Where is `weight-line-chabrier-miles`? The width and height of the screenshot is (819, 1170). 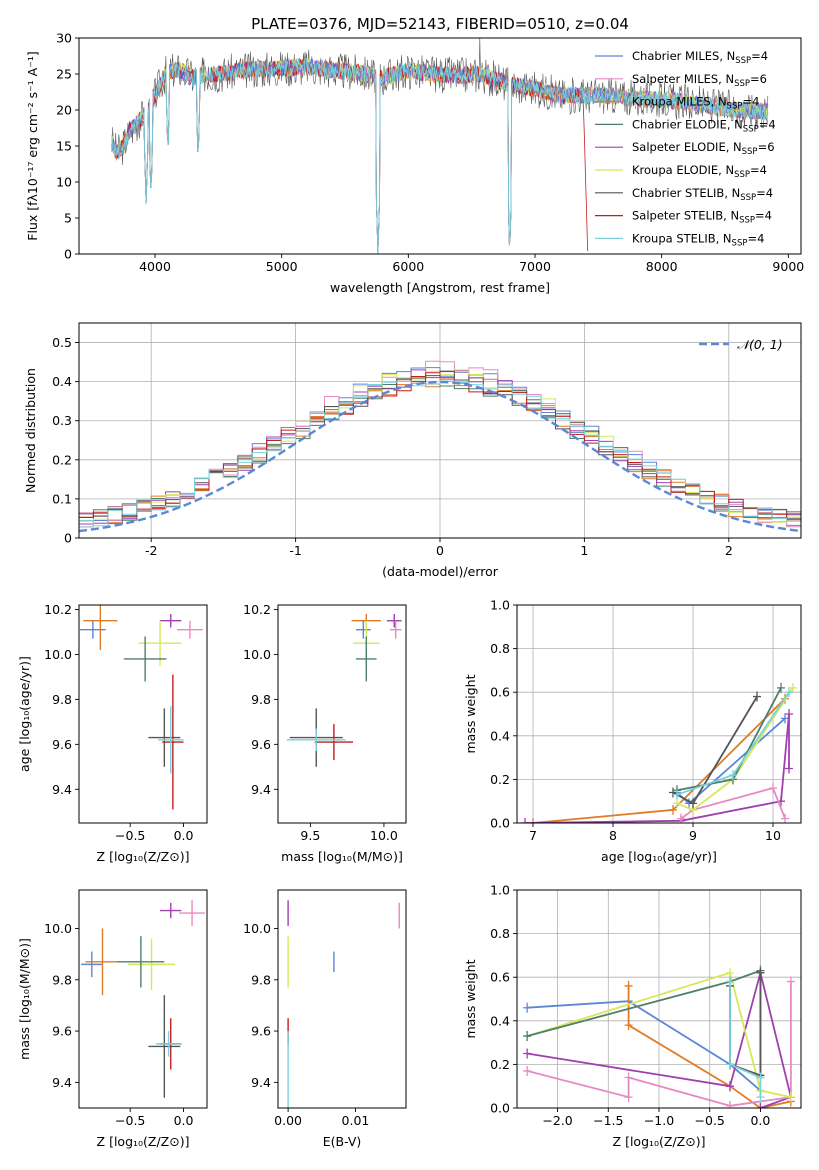 weight-line-chabrier-miles is located at coordinates (644, 1046).